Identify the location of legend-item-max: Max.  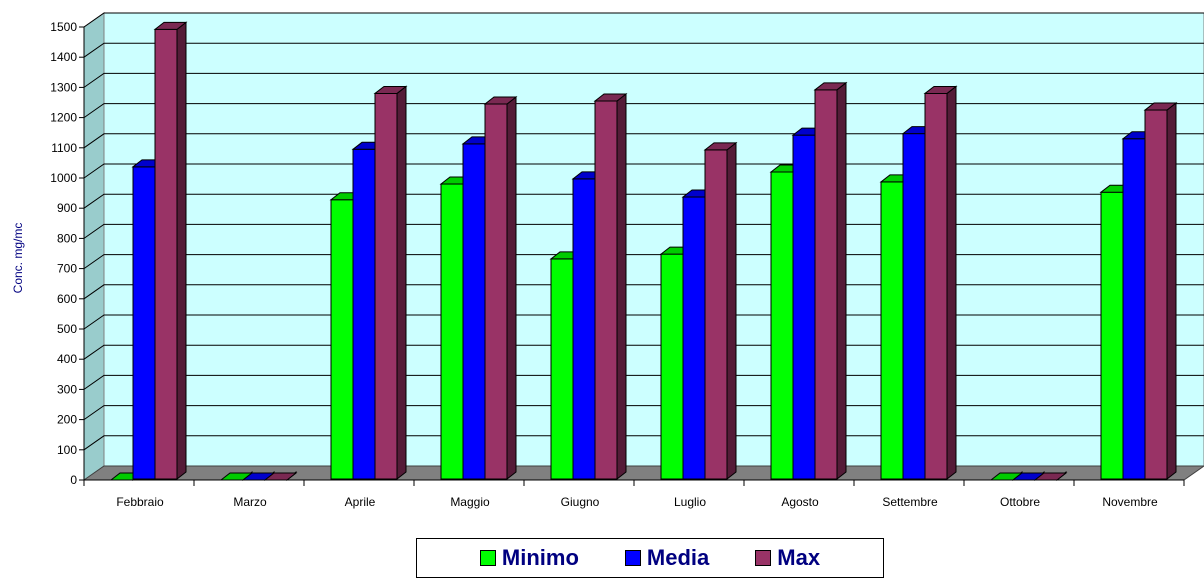
(787, 558).